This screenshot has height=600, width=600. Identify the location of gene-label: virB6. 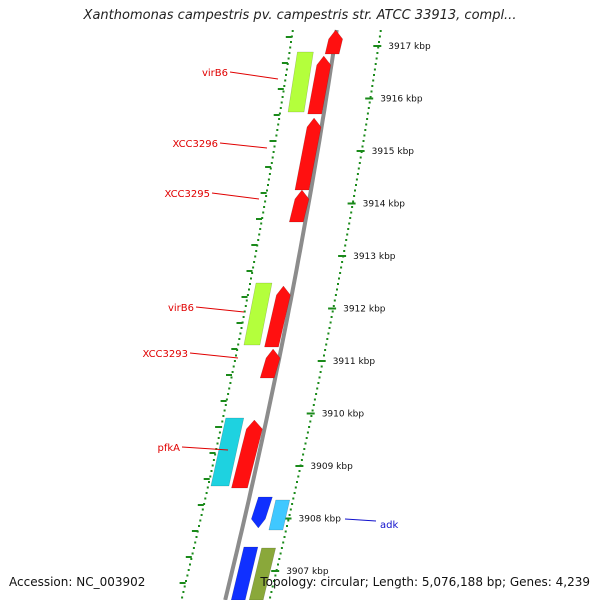
(181, 308).